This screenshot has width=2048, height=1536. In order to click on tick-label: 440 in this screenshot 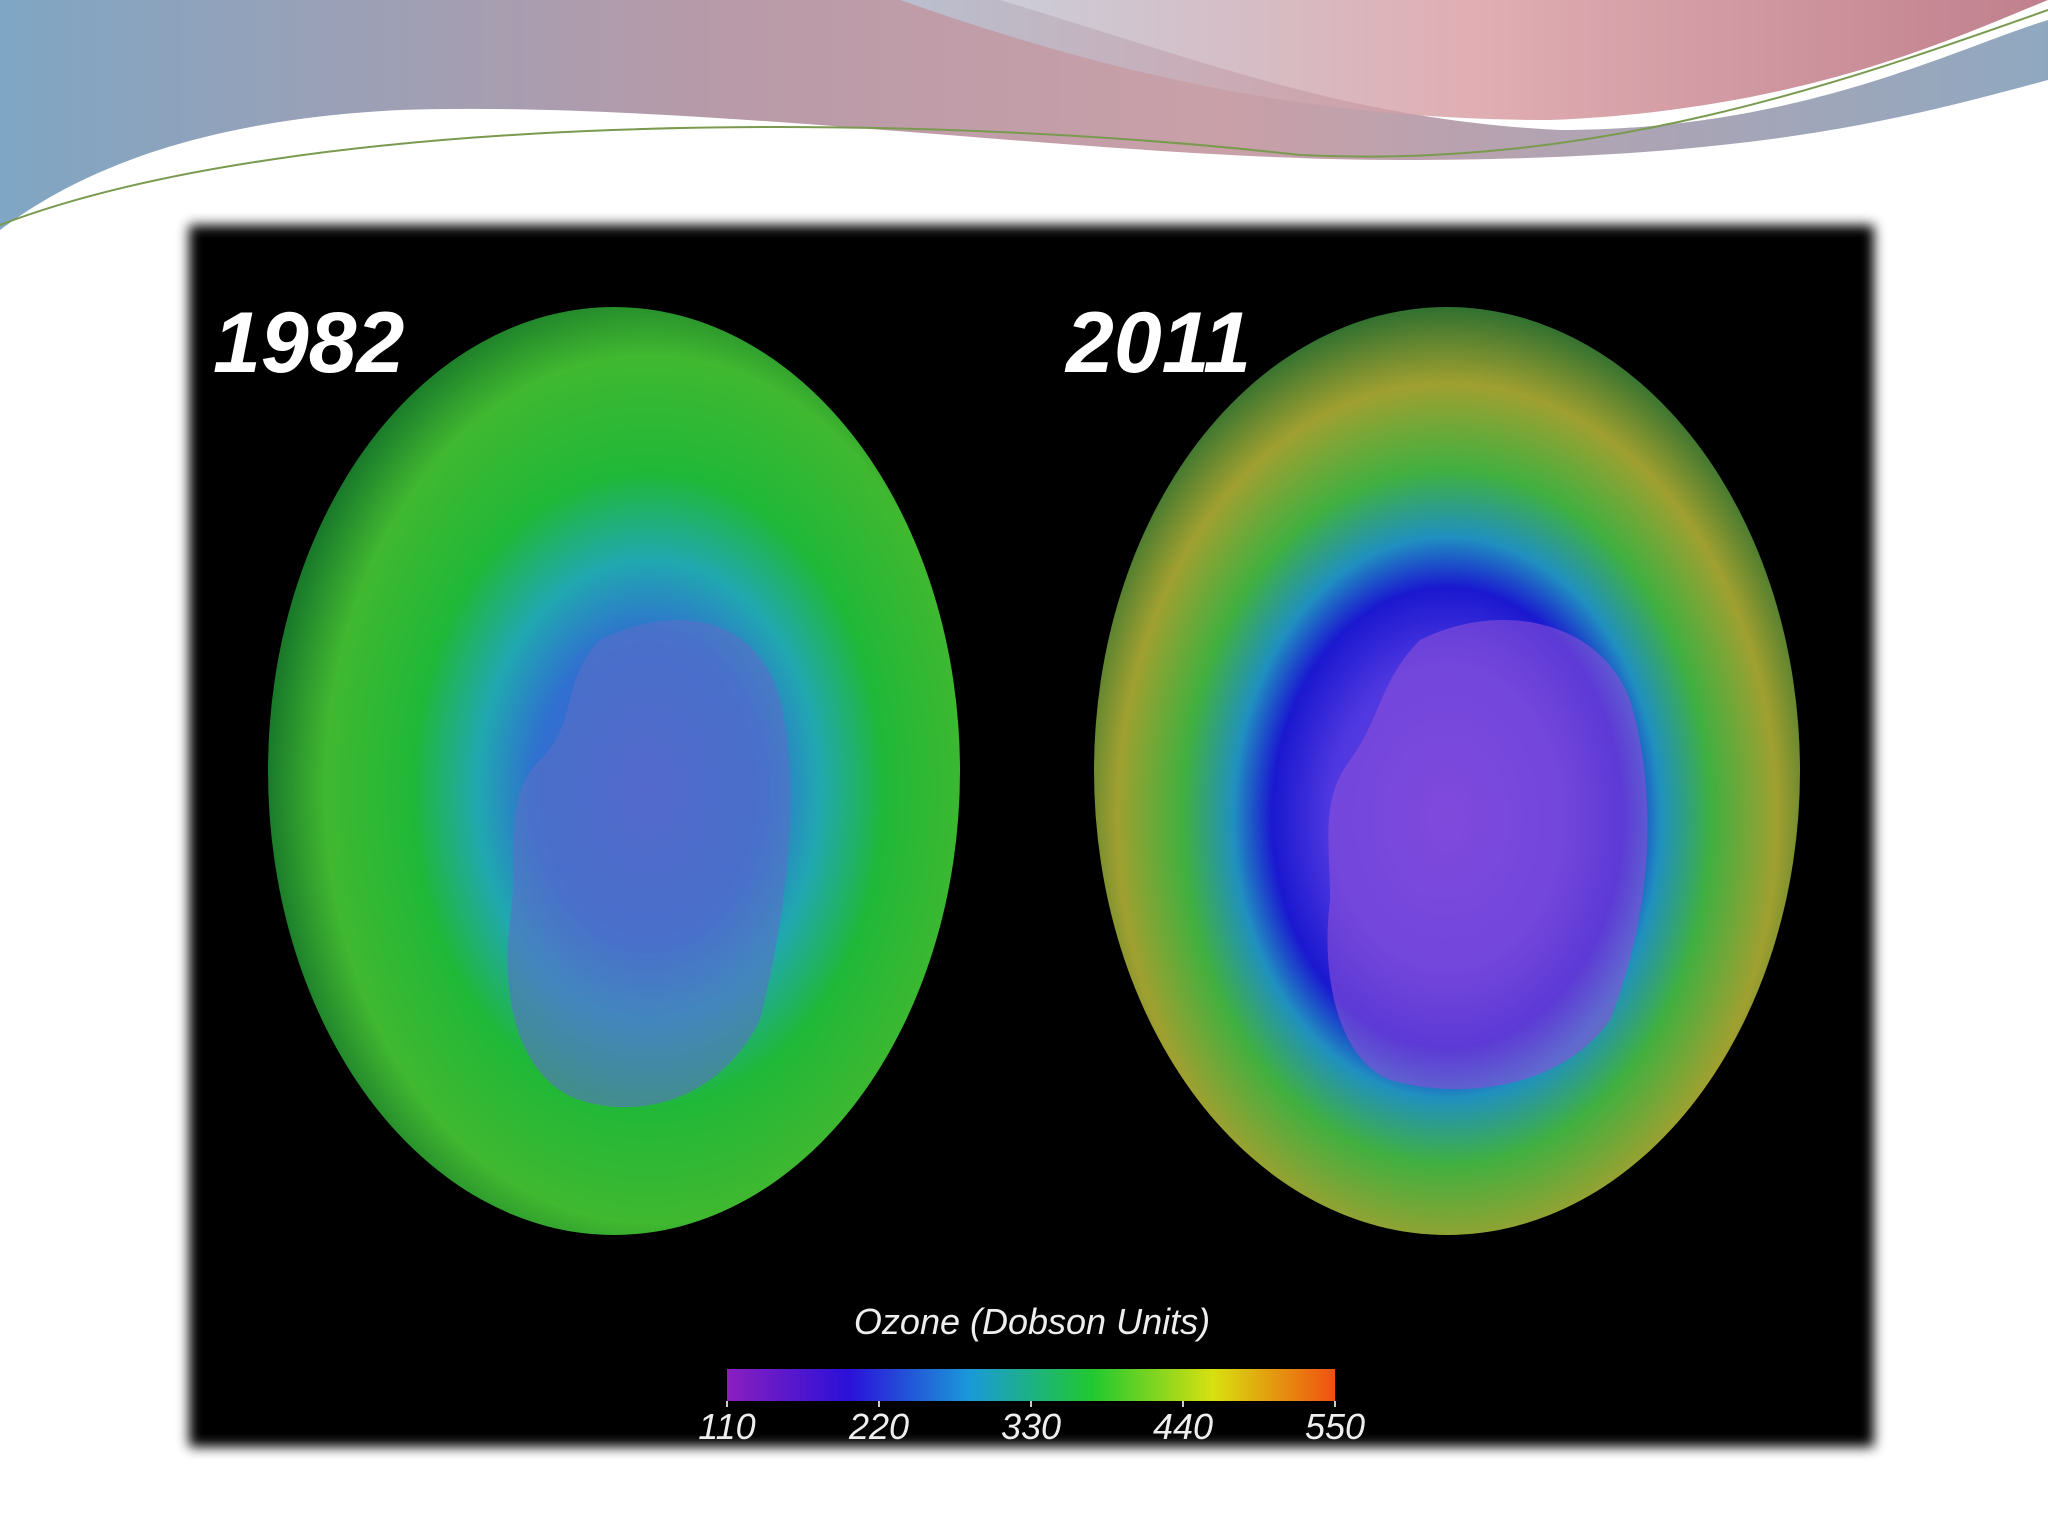, I will do `click(1183, 1426)`.